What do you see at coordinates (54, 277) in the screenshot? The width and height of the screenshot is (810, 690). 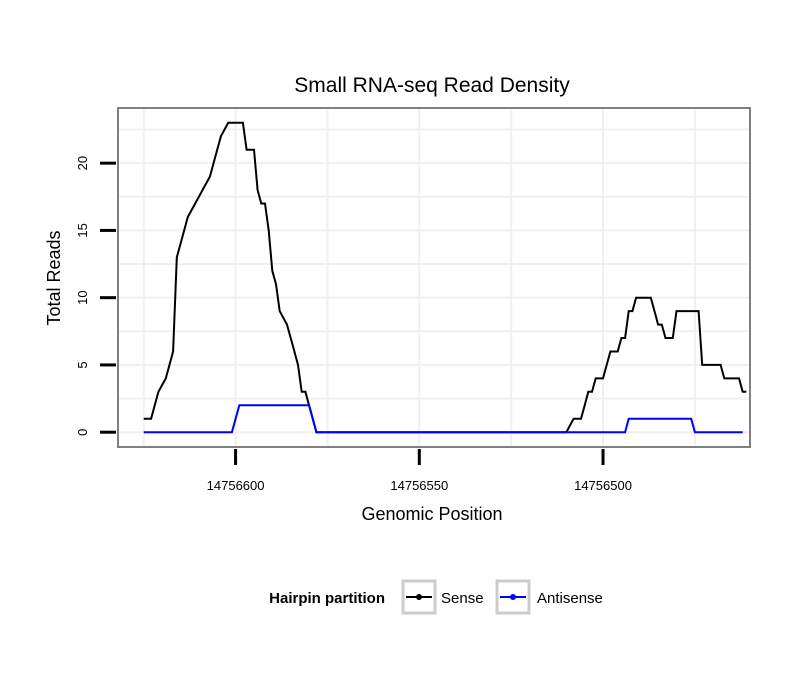 I see `y-axis-label: Total Reads` at bounding box center [54, 277].